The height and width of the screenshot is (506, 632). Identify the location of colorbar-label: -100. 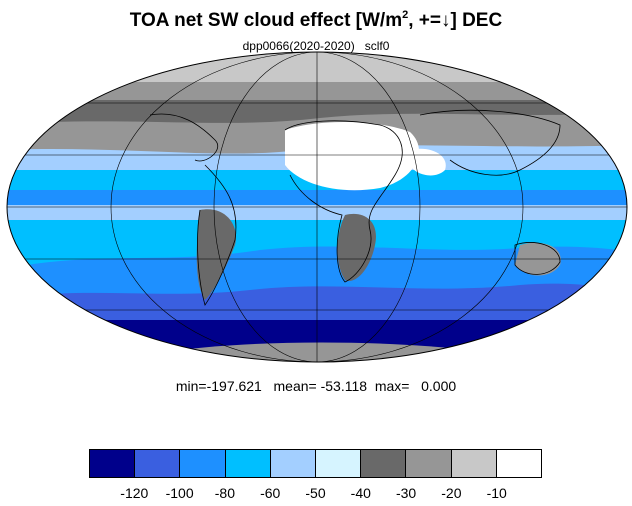
(179, 493).